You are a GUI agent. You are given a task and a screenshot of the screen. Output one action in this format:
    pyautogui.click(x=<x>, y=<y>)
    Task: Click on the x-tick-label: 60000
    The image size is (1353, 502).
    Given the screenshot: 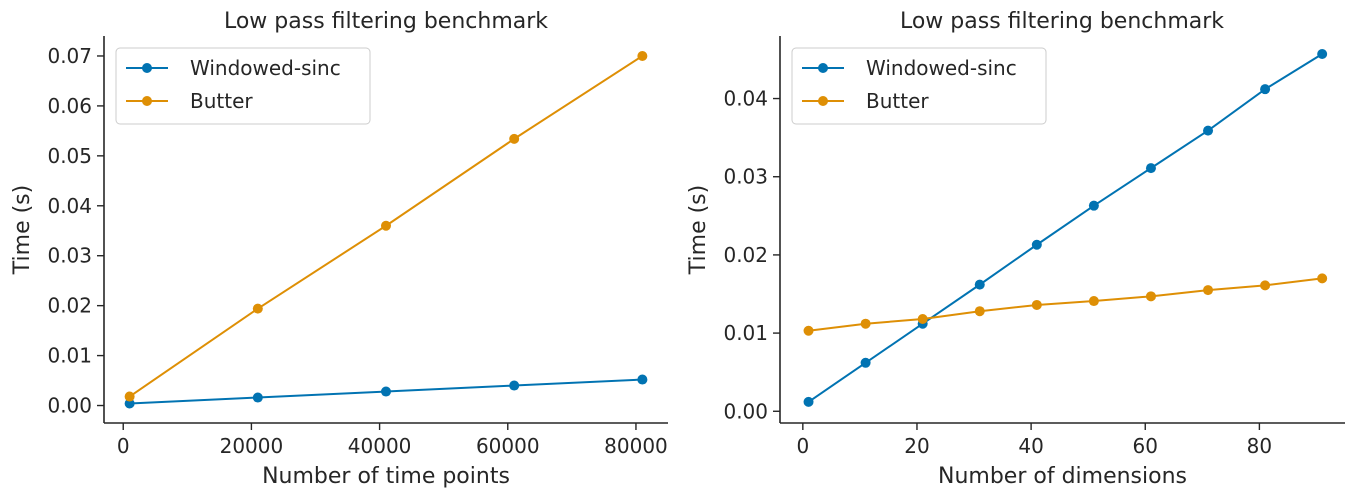 What is the action you would take?
    pyautogui.click(x=508, y=446)
    